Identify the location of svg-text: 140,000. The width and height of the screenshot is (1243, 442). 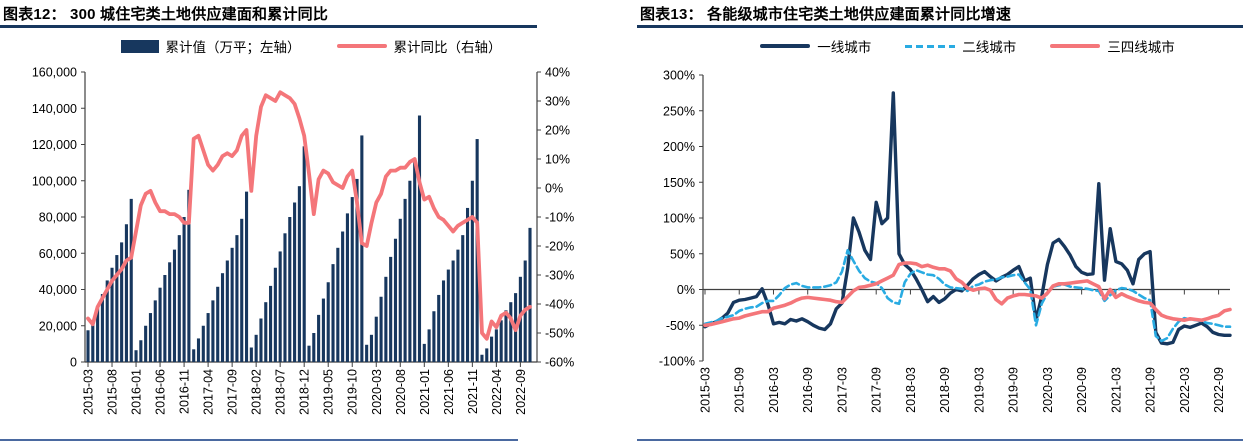
(54, 109).